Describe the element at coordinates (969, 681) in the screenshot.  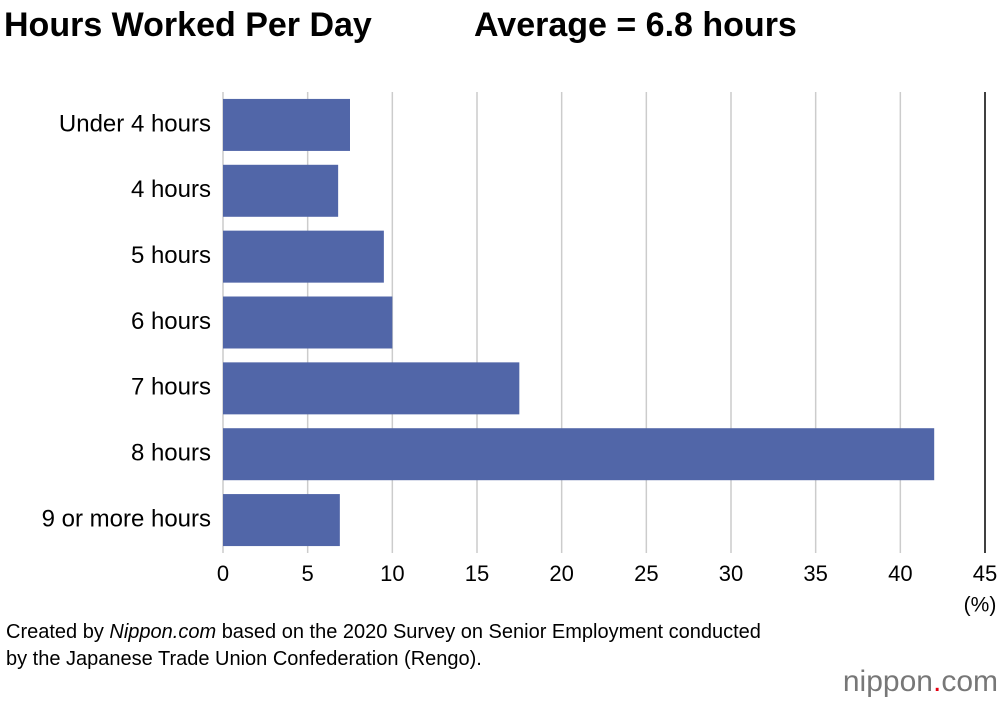
I see `logo-part: com` at that location.